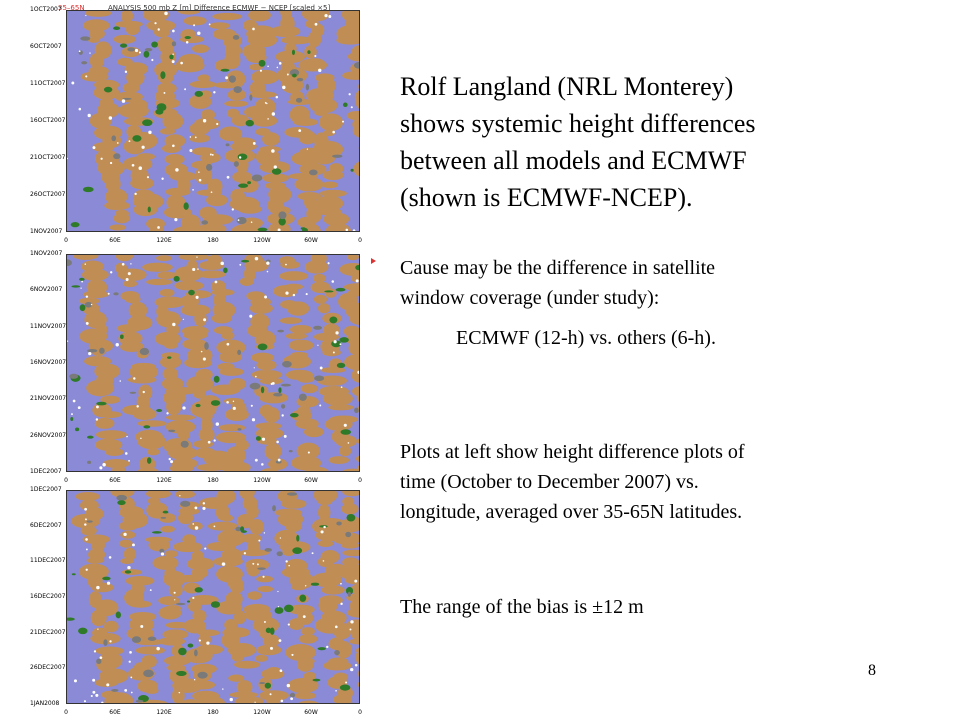 This screenshot has width=960, height=720. Describe the element at coordinates (45, 703) in the screenshot. I see `y-tick-label: 1JAN2008` at that location.